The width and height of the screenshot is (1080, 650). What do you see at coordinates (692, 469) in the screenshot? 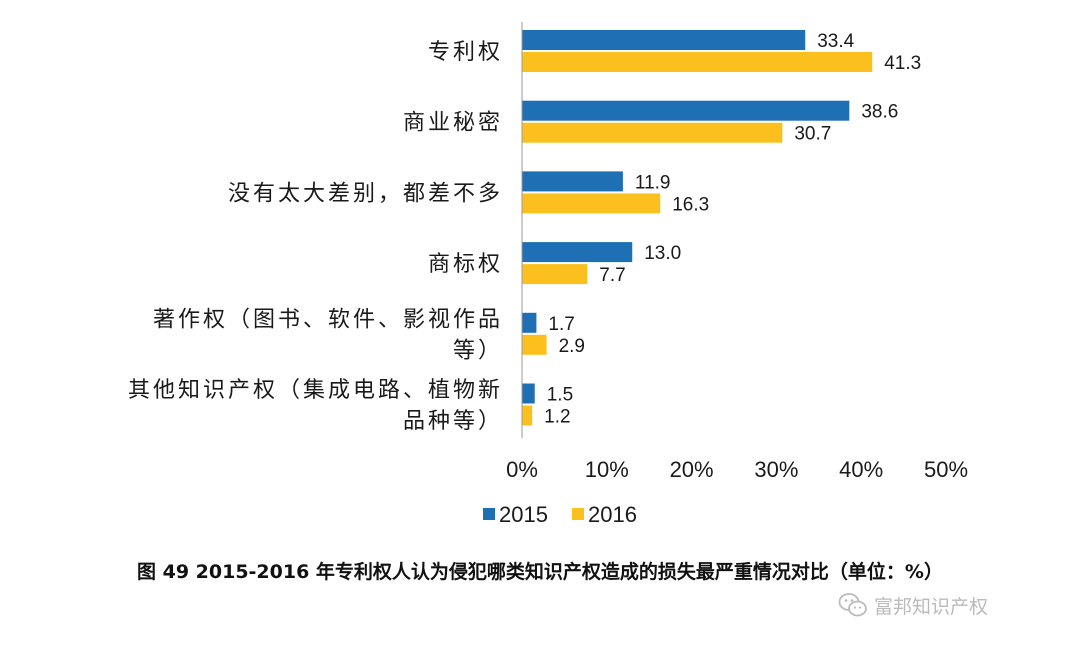
I see `x-tick-label: 20%` at bounding box center [692, 469].